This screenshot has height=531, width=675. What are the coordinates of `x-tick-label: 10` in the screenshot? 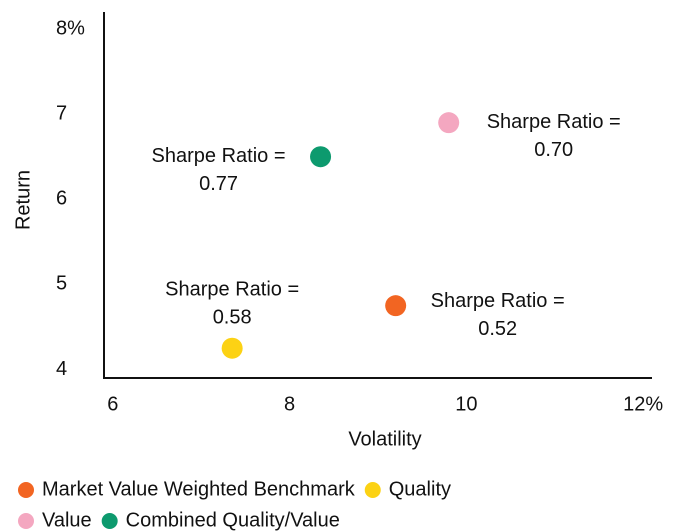 It's located at (466, 404).